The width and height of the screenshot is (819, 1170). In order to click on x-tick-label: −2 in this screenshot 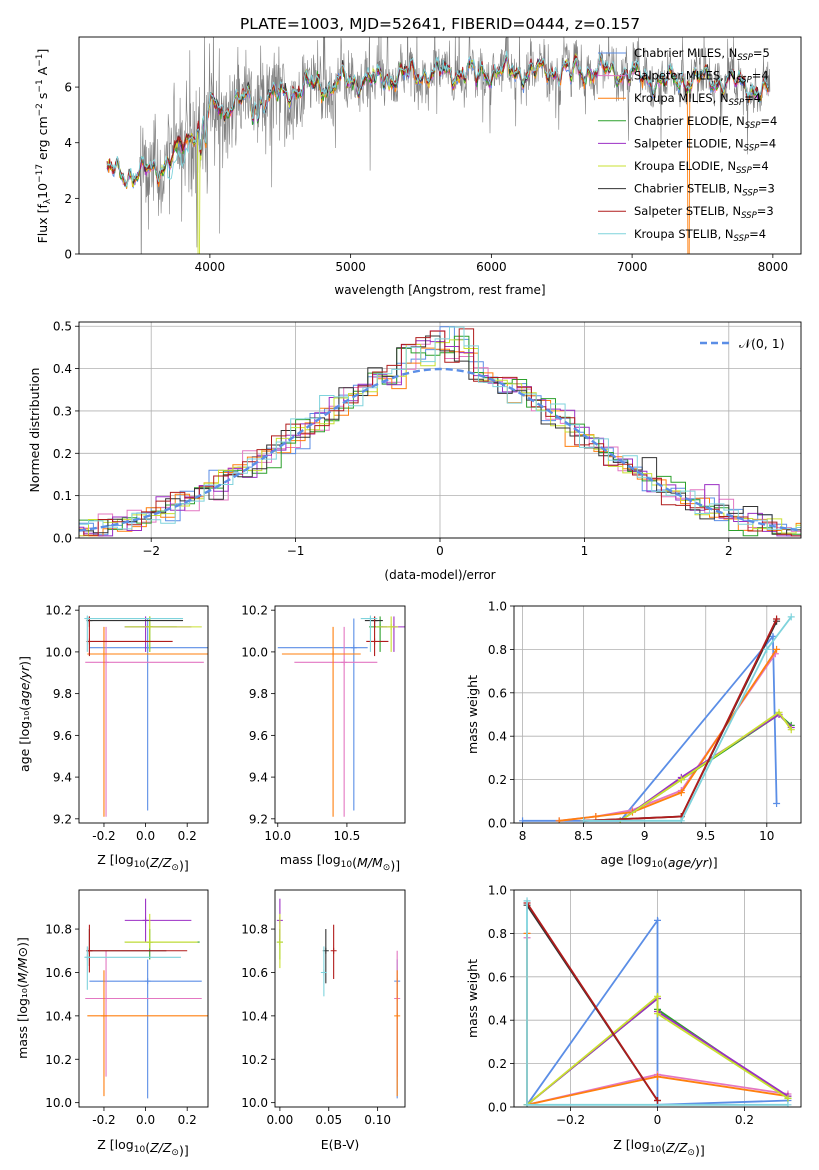, I will do `click(151, 551)`.